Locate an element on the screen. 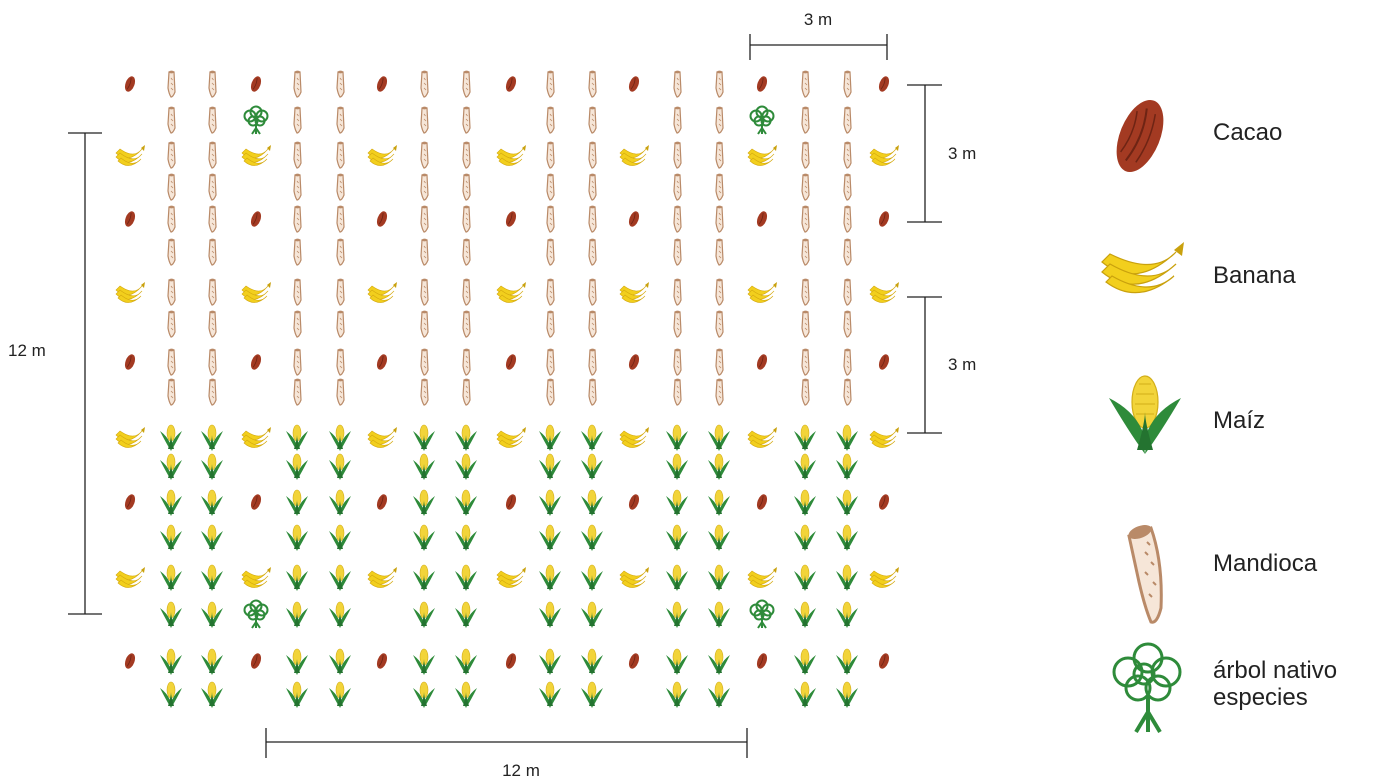  dimension-bottom is located at coordinates (506, 743).